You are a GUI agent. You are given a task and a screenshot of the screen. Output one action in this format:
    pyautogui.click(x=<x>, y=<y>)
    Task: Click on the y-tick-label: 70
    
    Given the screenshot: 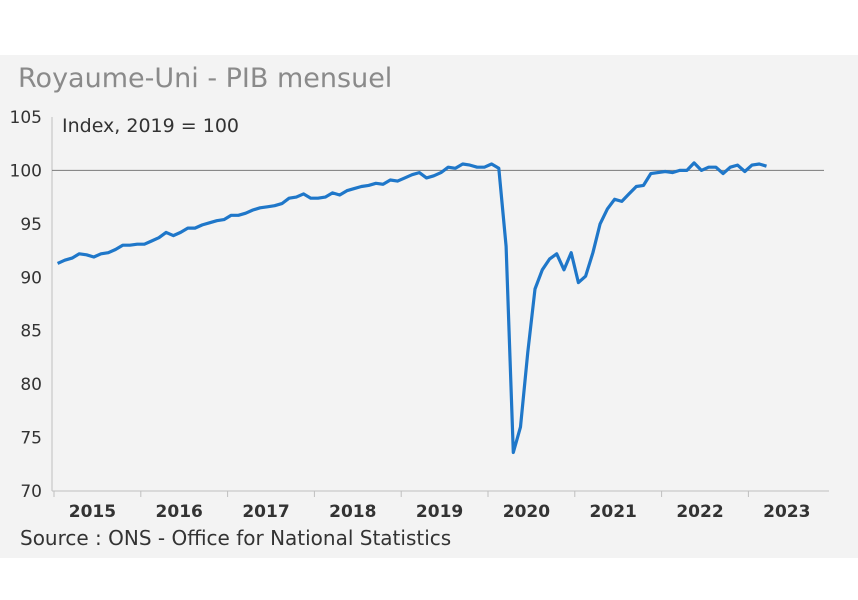 What is the action you would take?
    pyautogui.click(x=31, y=492)
    